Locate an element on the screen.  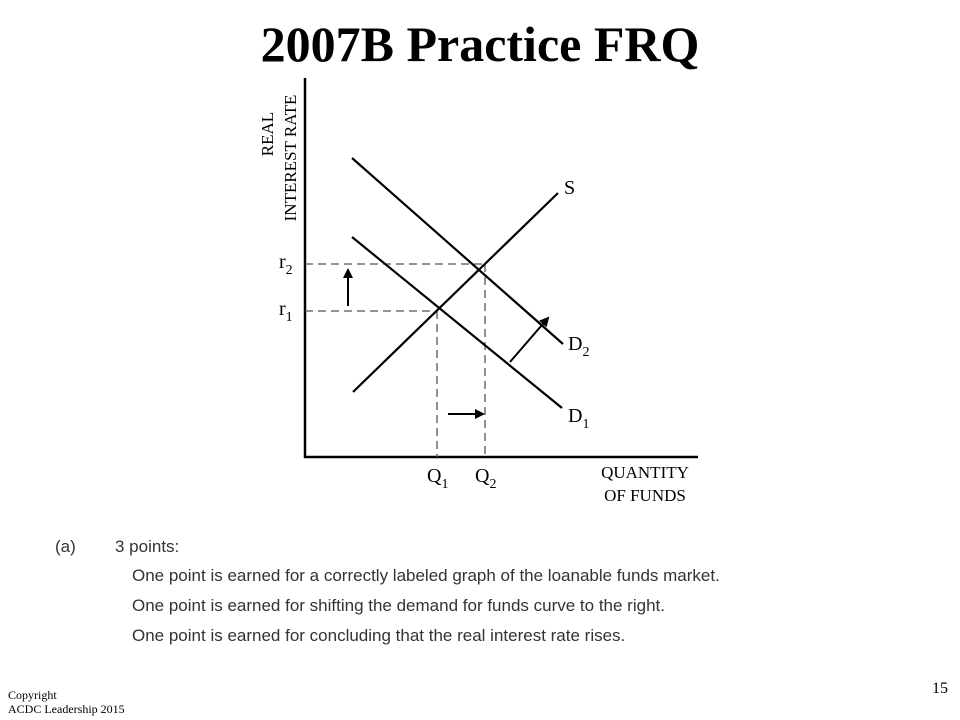
demand-curve-d2 is located at coordinates (457, 251).